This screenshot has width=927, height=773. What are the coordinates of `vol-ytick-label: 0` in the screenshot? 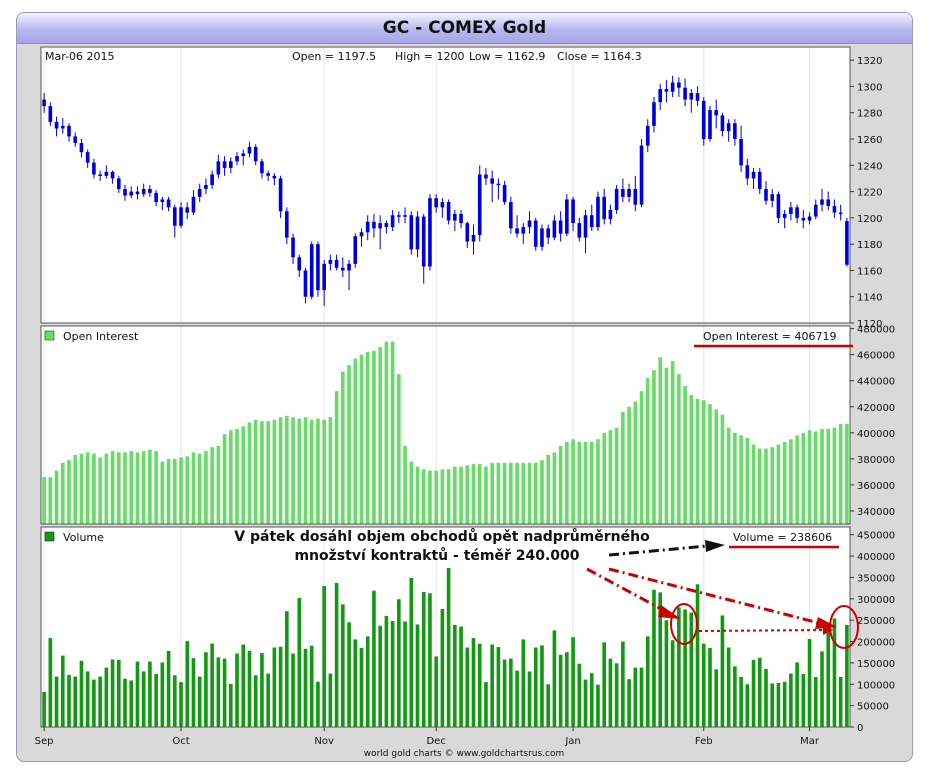 It's located at (860, 728).